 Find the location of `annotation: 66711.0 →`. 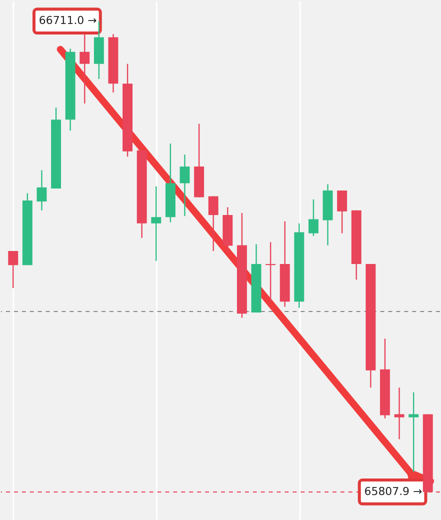

annotation: 66711.0 → is located at coordinates (67, 21).